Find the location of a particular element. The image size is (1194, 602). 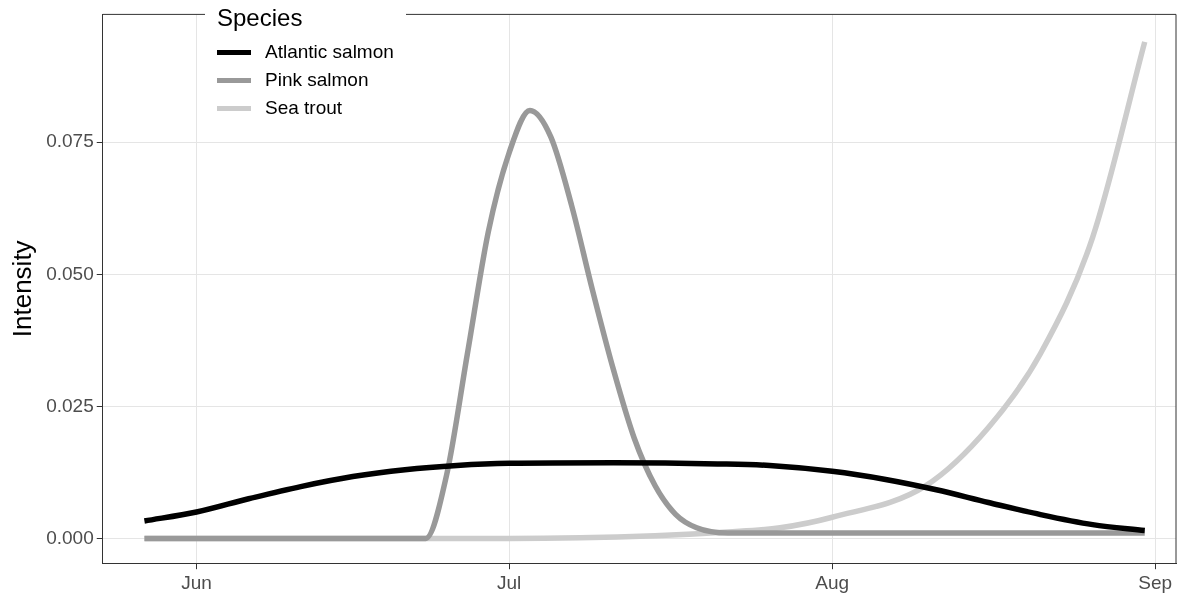

x-tick-label: Jun is located at coordinates (196, 582).